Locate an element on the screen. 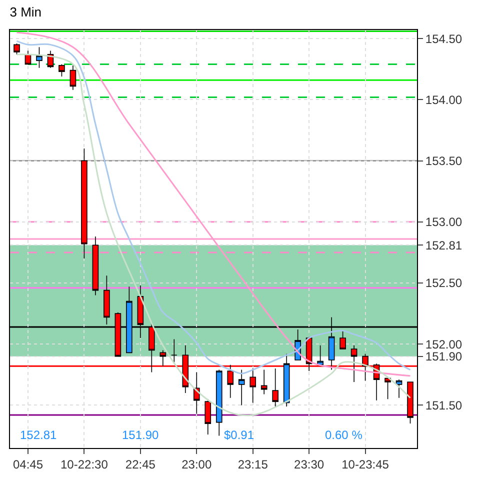  y-tick-label: 154.00 is located at coordinates (443, 99).